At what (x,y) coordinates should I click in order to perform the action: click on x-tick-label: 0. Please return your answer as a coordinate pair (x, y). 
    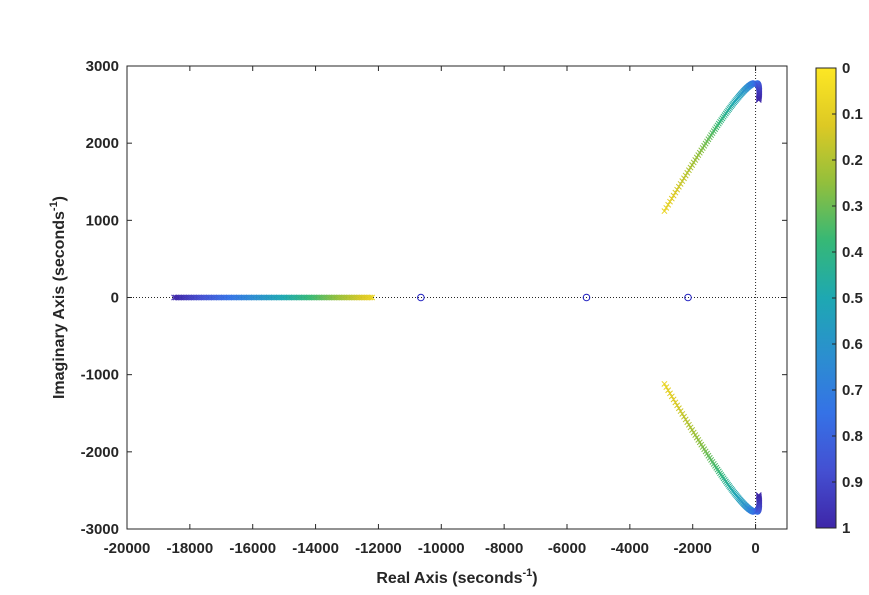
    Looking at the image, I should click on (755, 548).